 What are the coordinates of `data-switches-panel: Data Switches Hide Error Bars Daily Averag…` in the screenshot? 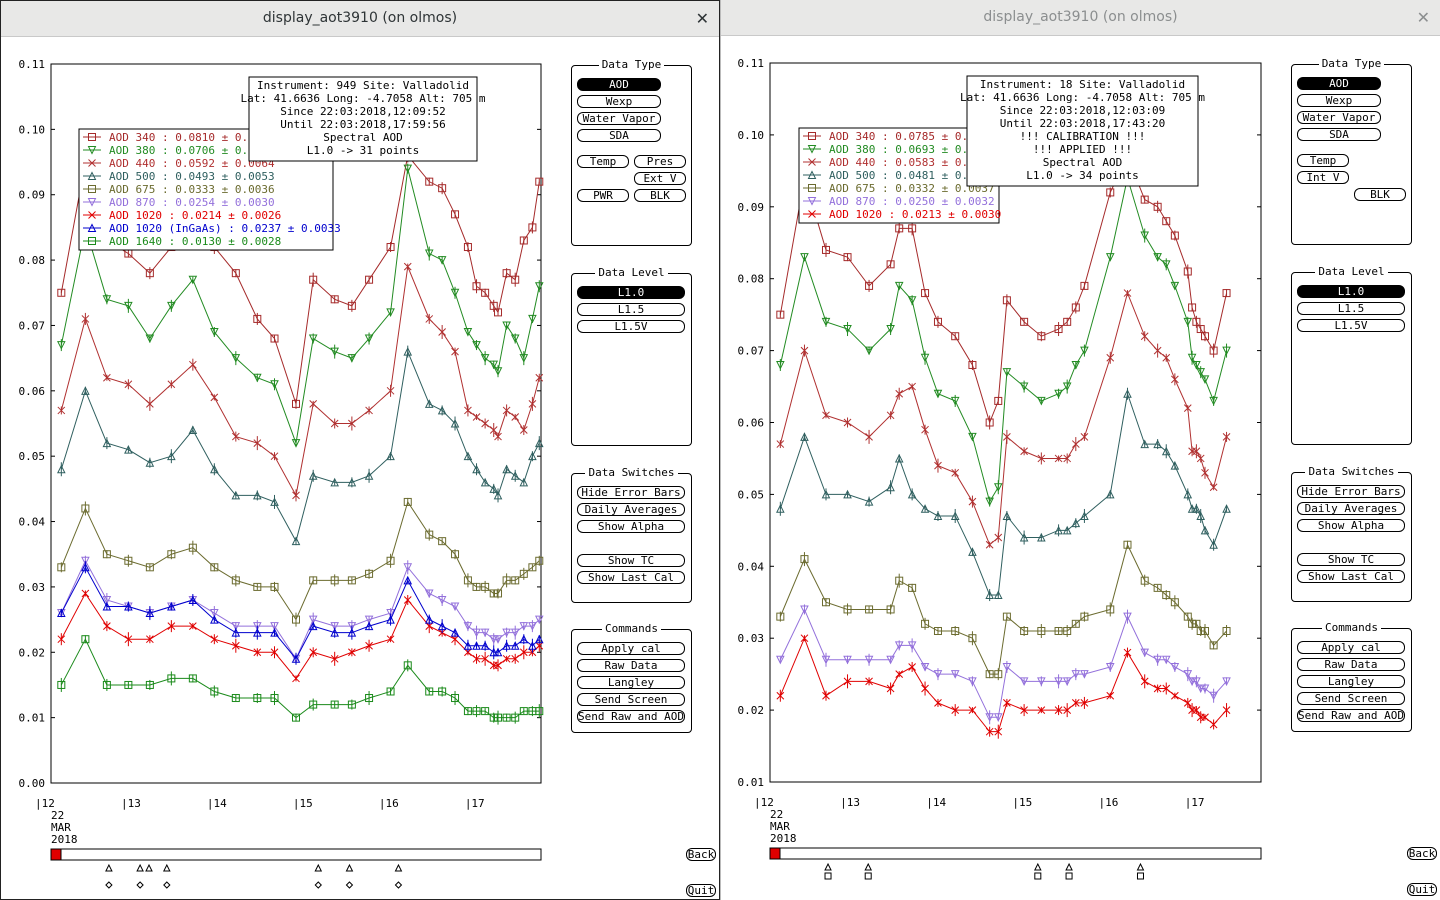 It's located at (631, 534).